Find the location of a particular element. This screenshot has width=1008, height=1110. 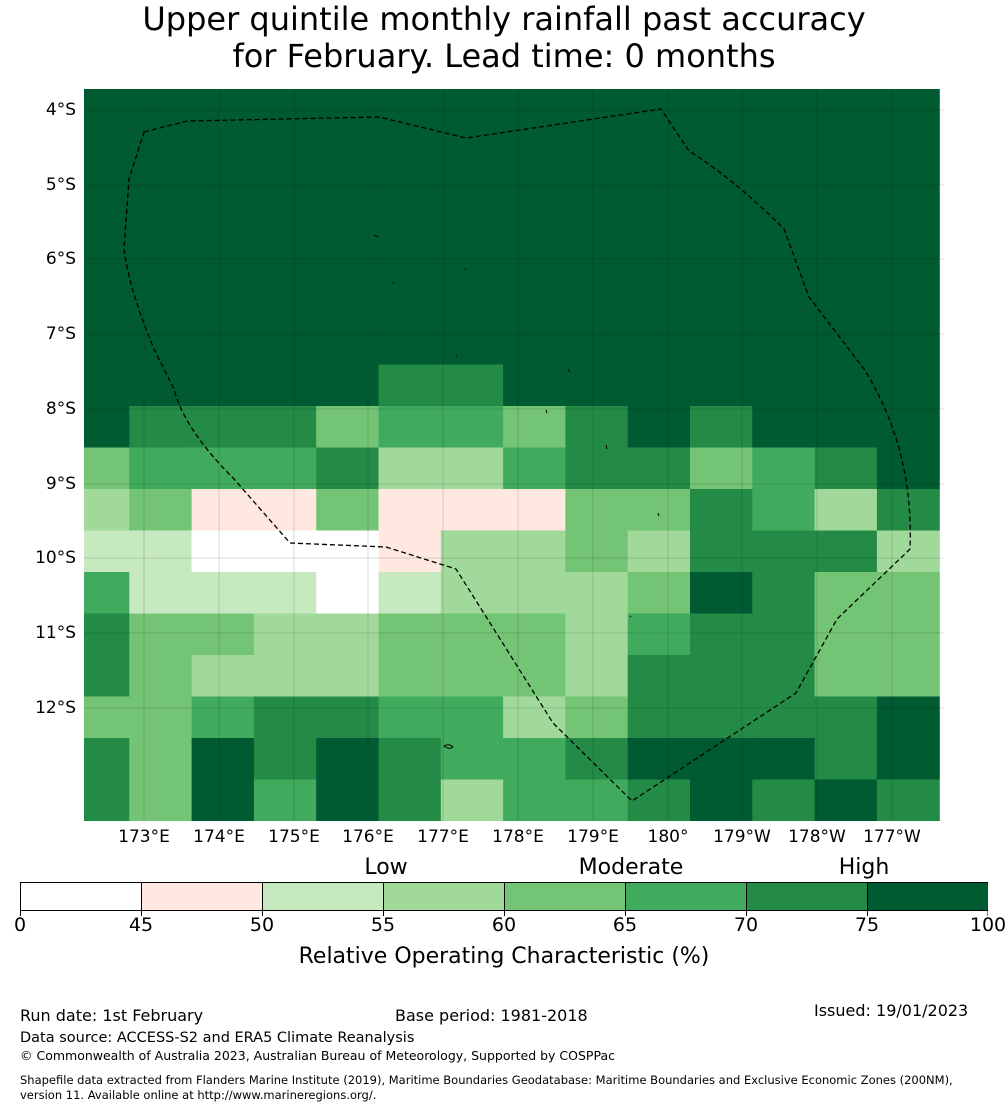

legend-tick: 45 is located at coordinates (141, 925).